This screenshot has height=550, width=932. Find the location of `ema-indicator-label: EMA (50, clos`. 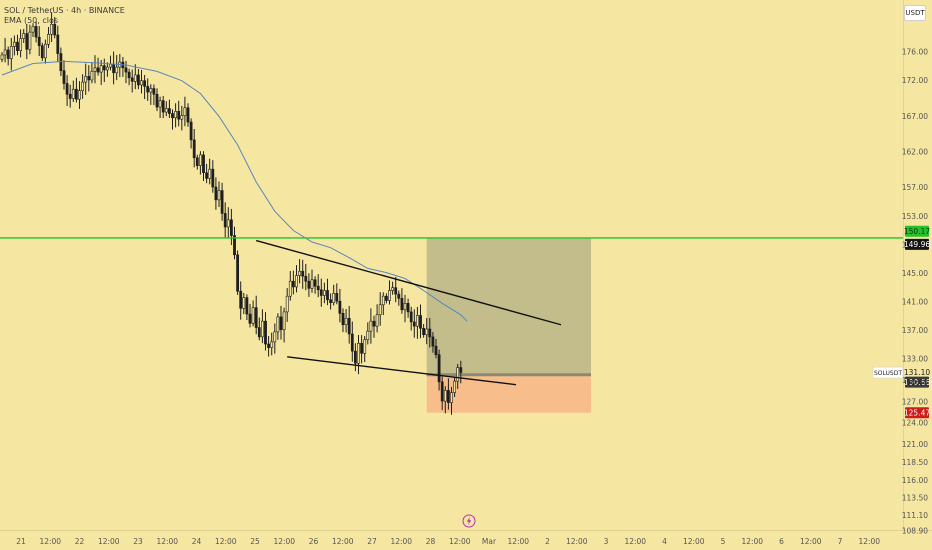

ema-indicator-label: EMA (50, clos is located at coordinates (31, 20).